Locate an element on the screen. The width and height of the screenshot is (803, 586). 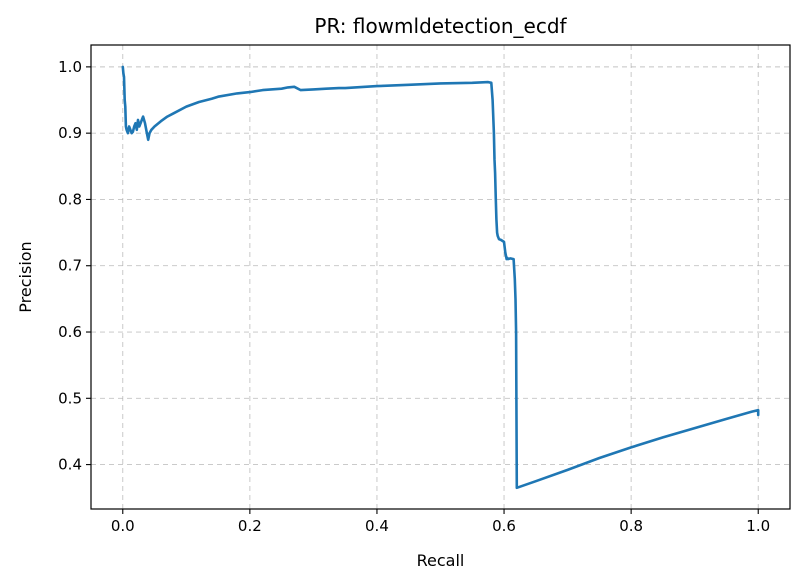
x-tick-label: 1.0 is located at coordinates (758, 526).